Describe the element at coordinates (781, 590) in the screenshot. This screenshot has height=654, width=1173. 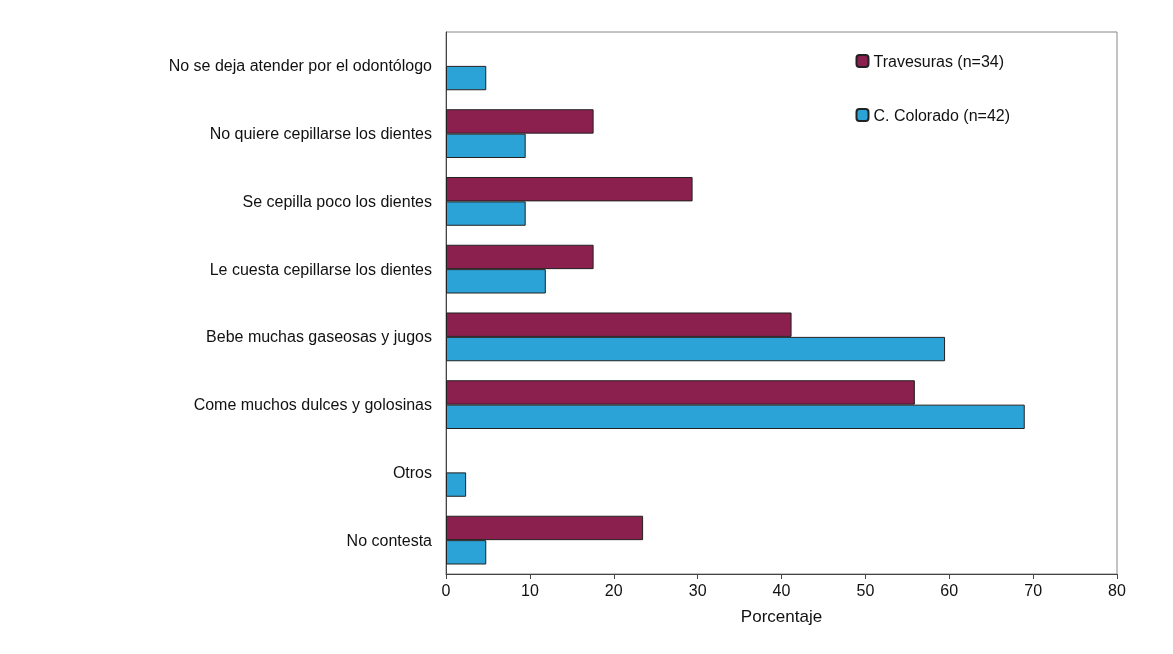
I see `x-tick-label: 40` at that location.